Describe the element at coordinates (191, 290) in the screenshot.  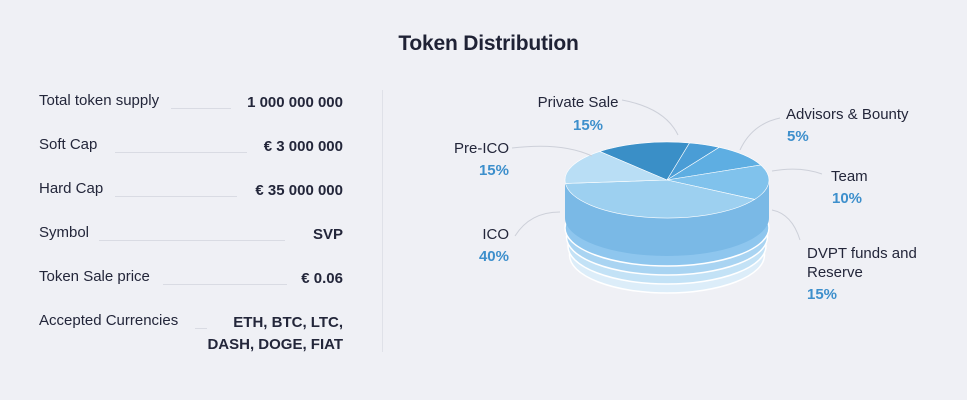
I see `spec-row-sale-price: Token Sale price € 0.06` at that location.